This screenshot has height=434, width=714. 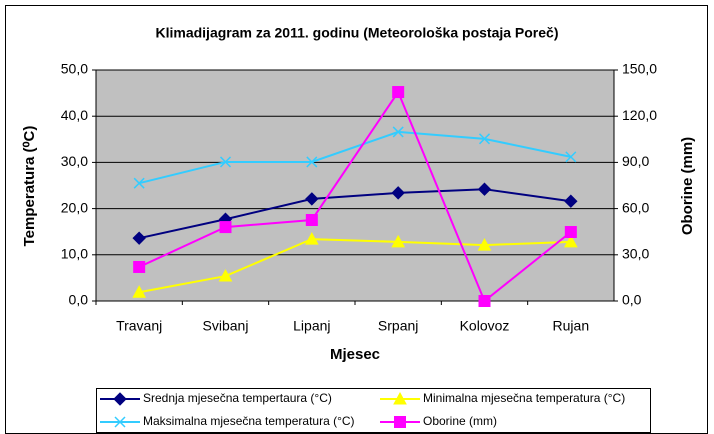 What do you see at coordinates (632, 300) in the screenshot?
I see `y2-tick-label: 0,0` at bounding box center [632, 300].